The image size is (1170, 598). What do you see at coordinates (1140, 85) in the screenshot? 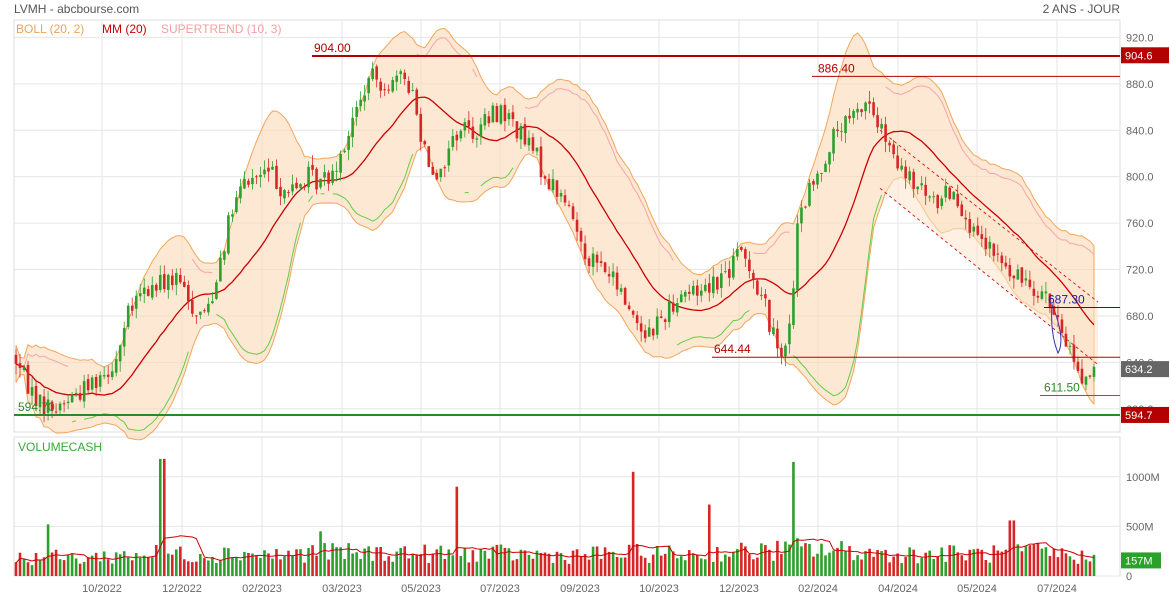
I see `price-tick-label: 880.0` at bounding box center [1140, 85].